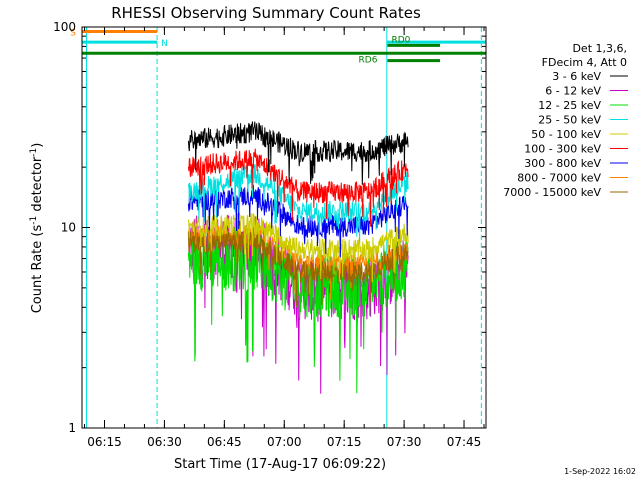 The width and height of the screenshot is (640, 480). I want to click on legend-label-1: 6 - 12 keV, so click(573, 91).